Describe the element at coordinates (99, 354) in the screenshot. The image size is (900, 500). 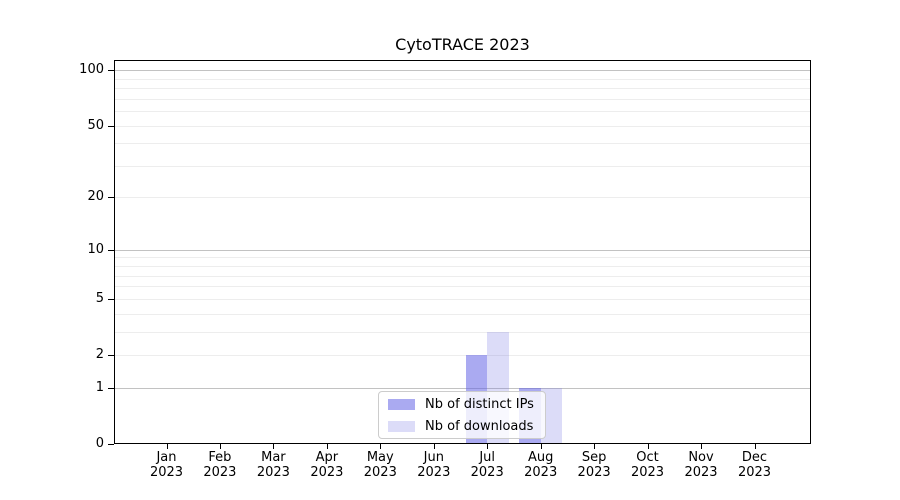
I see `y-tick-label: 2` at that location.